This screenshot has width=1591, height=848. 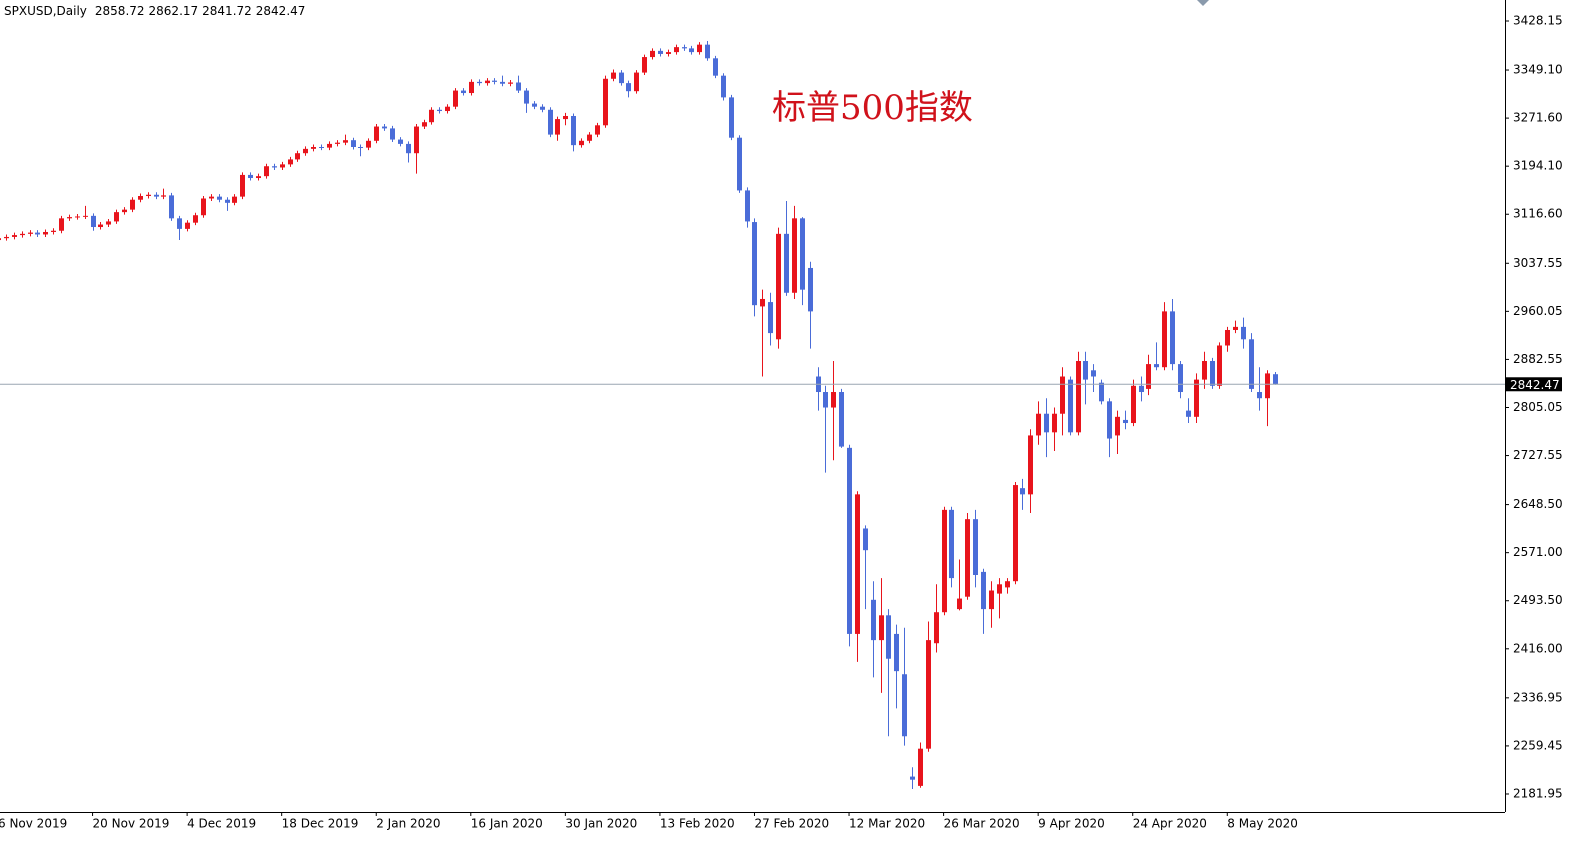 What do you see at coordinates (1203, 3) in the screenshot?
I see `shift-marker` at bounding box center [1203, 3].